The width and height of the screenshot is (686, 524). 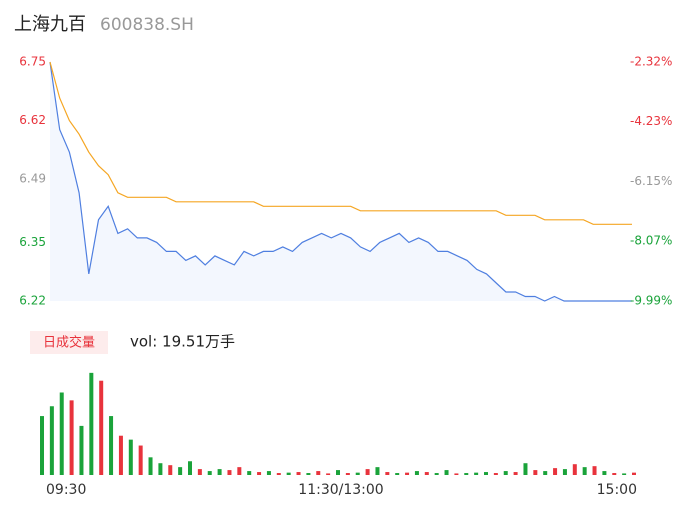 What do you see at coordinates (32, 62) in the screenshot?
I see `y-tick-label: 6.75` at bounding box center [32, 62].